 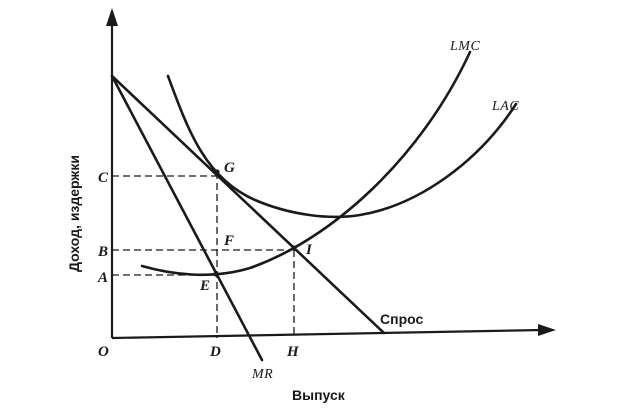 I want to click on y-axis-arrow, so click(x=112, y=17).